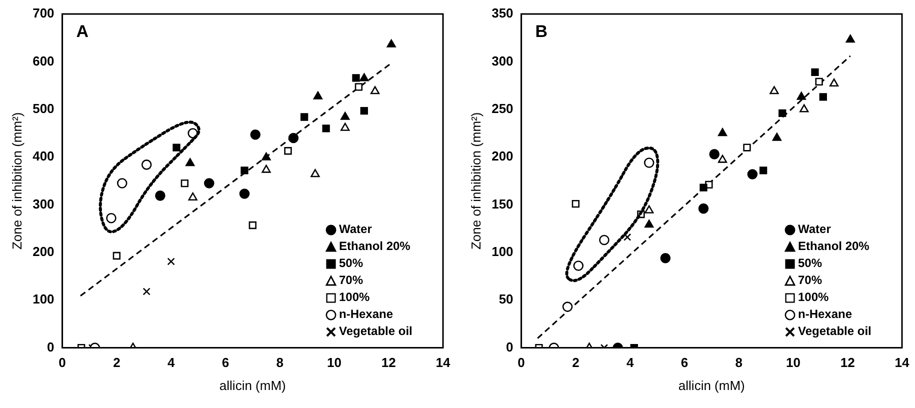 This screenshot has height=408, width=915. I want to click on y-tick-label: 500, so click(43, 108).